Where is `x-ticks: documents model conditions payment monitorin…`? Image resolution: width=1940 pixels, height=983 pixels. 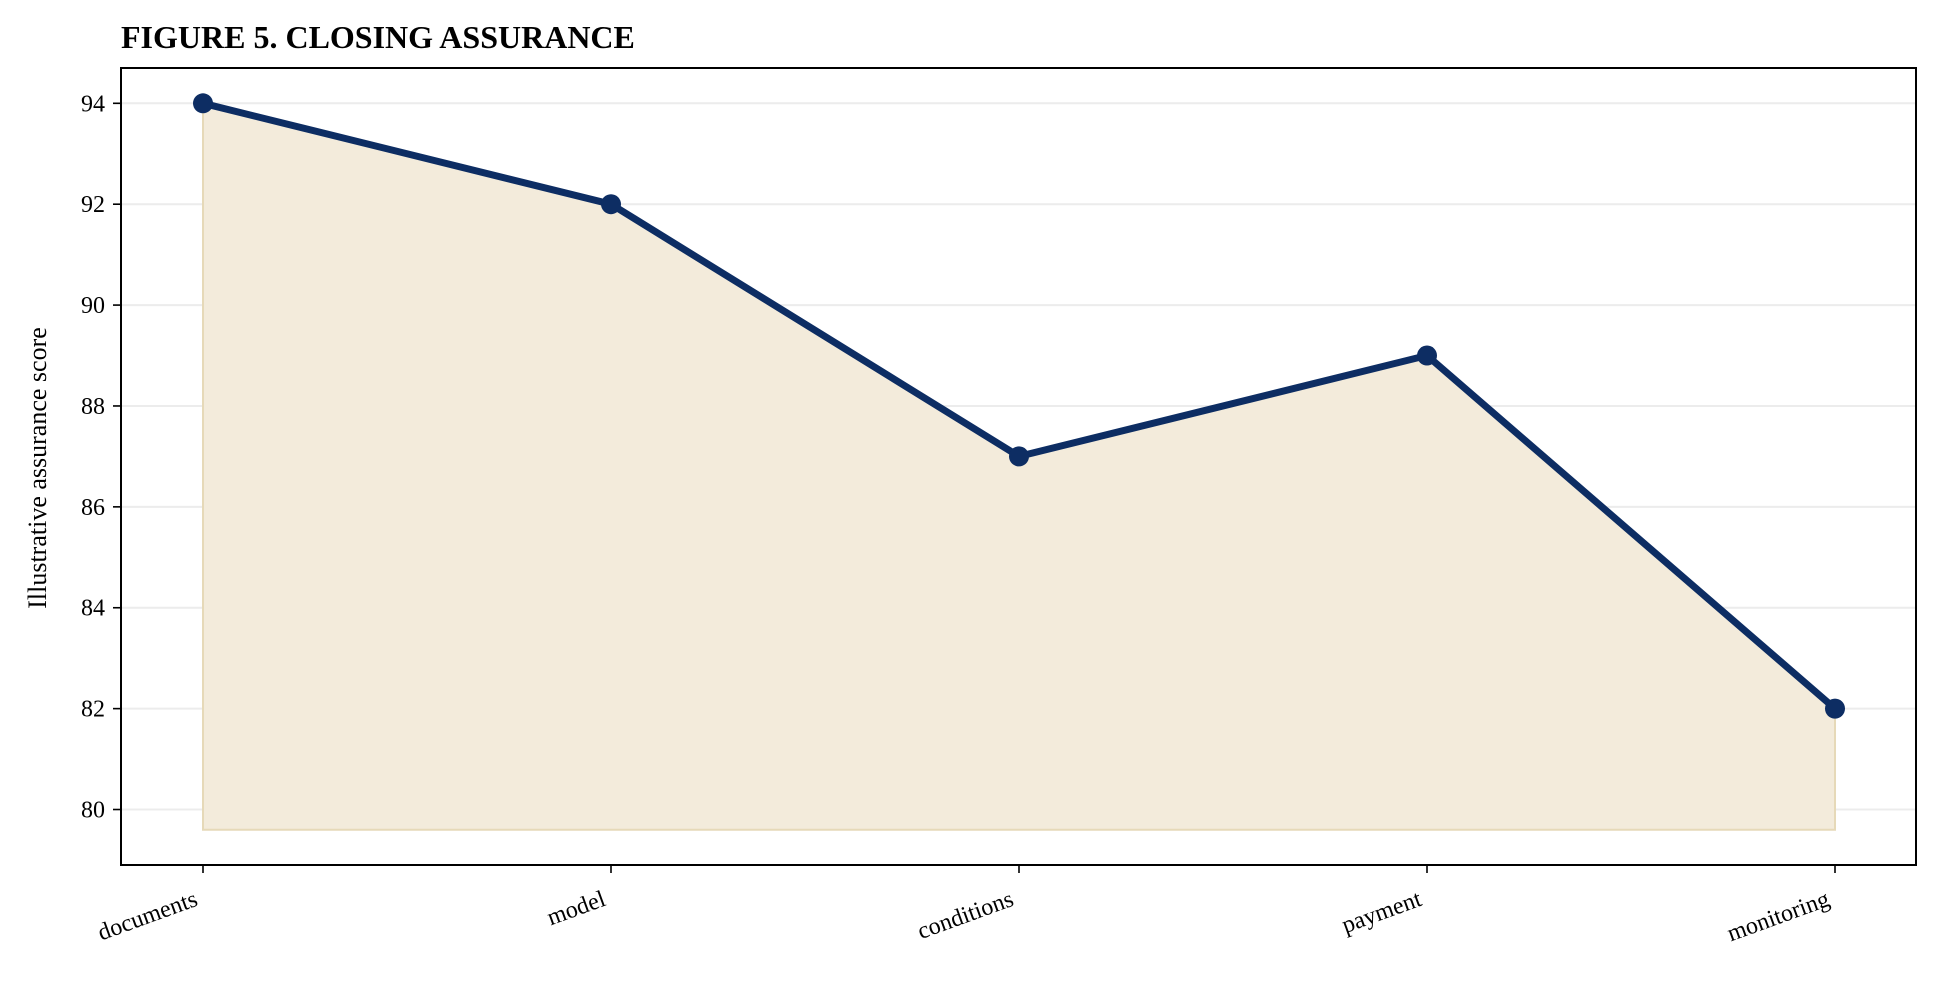
x-ticks: documents model conditions payment monitorin… is located at coordinates (965, 906).